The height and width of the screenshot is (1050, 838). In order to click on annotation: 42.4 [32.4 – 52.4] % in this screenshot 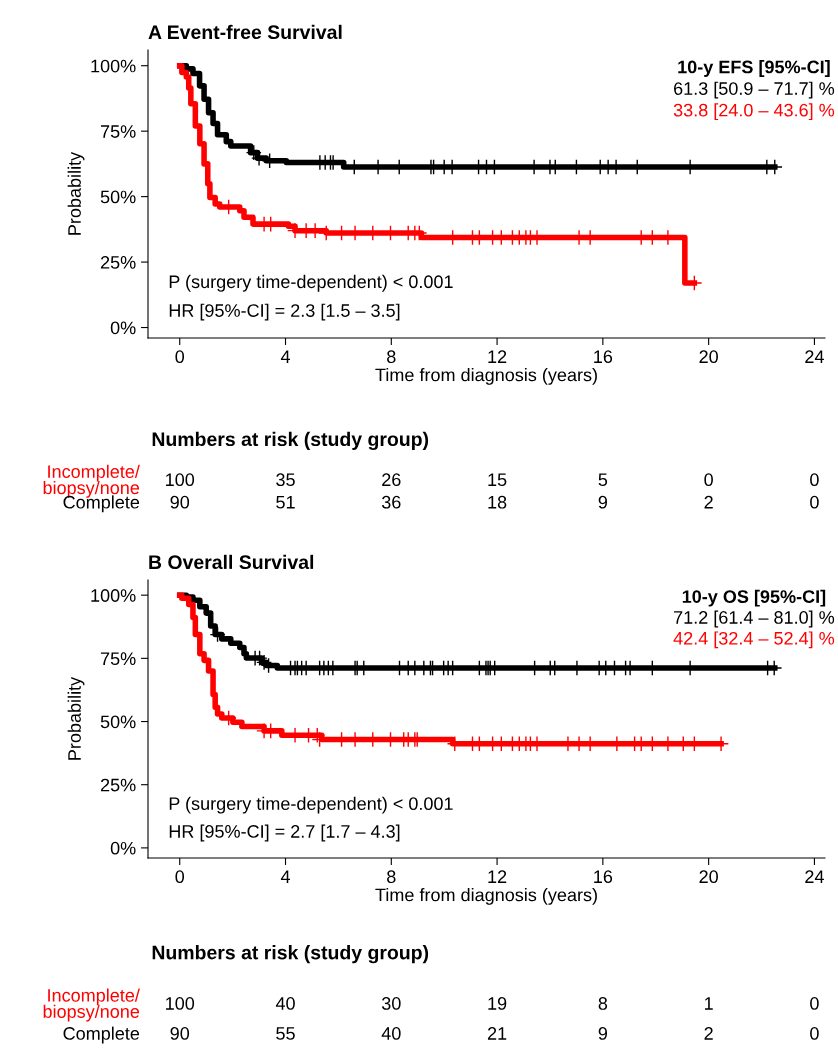, I will do `click(754, 640)`.